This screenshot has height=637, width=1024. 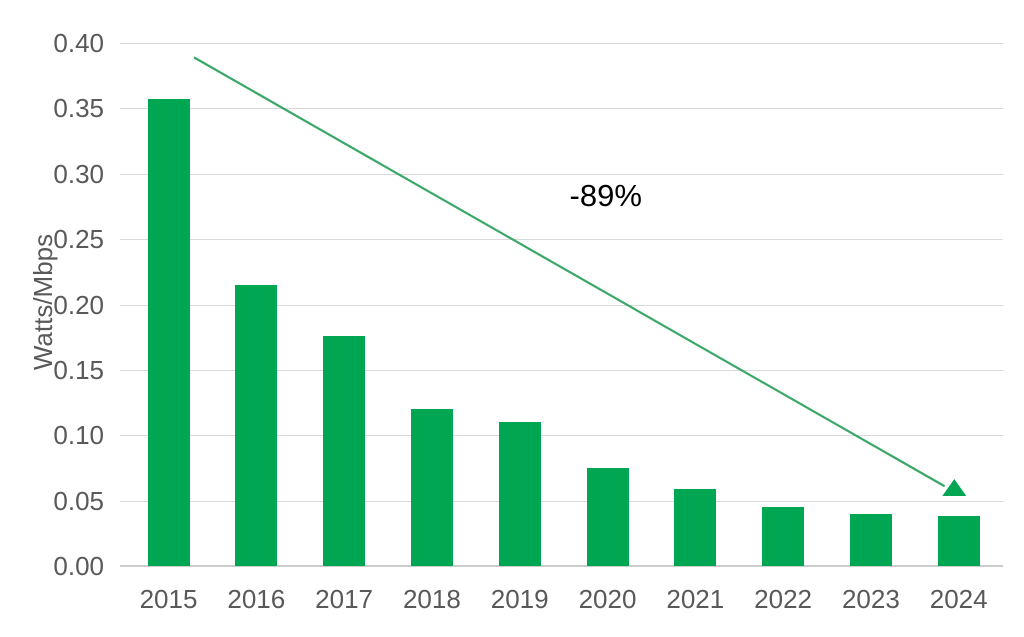 What do you see at coordinates (78, 108) in the screenshot?
I see `y-tick-label: 0.35` at bounding box center [78, 108].